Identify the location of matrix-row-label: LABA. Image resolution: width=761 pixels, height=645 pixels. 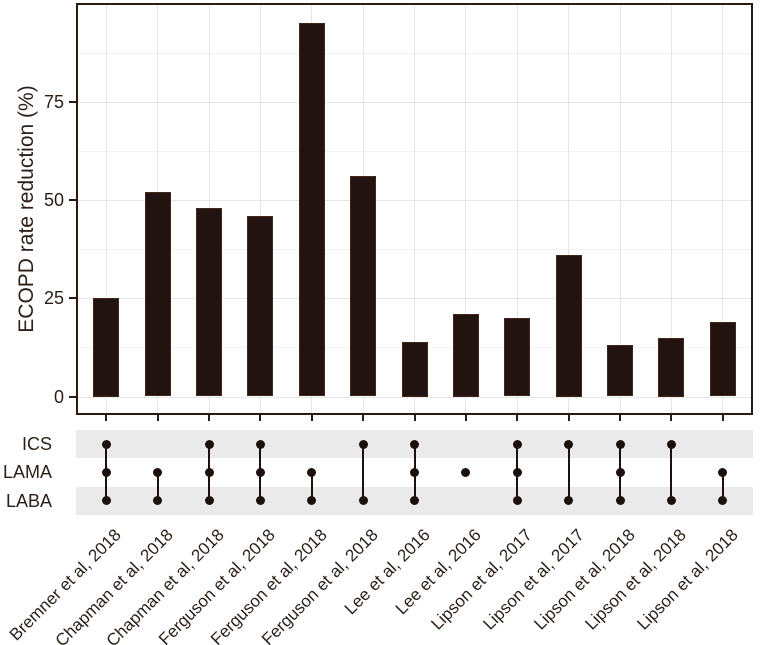
(28, 500).